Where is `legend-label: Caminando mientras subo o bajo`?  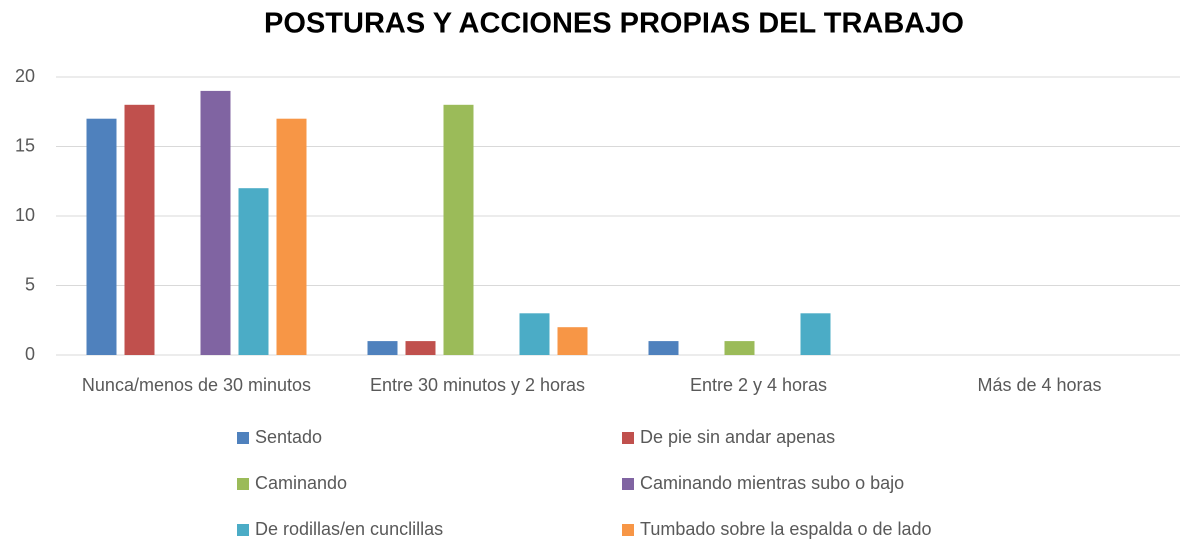
legend-label: Caminando mientras subo o bajo is located at coordinates (772, 483).